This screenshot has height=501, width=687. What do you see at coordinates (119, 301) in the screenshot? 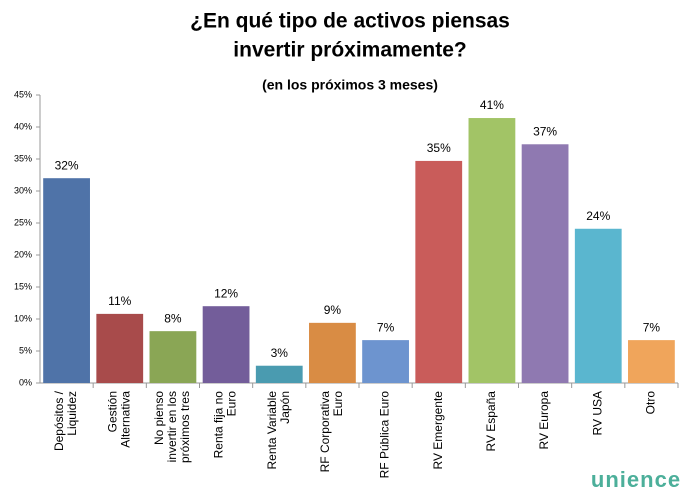
I see `value-label: 11%` at bounding box center [119, 301].